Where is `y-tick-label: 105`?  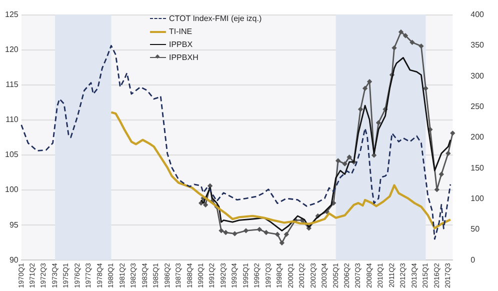
y-tick-label: 105 is located at coordinates (11, 155).